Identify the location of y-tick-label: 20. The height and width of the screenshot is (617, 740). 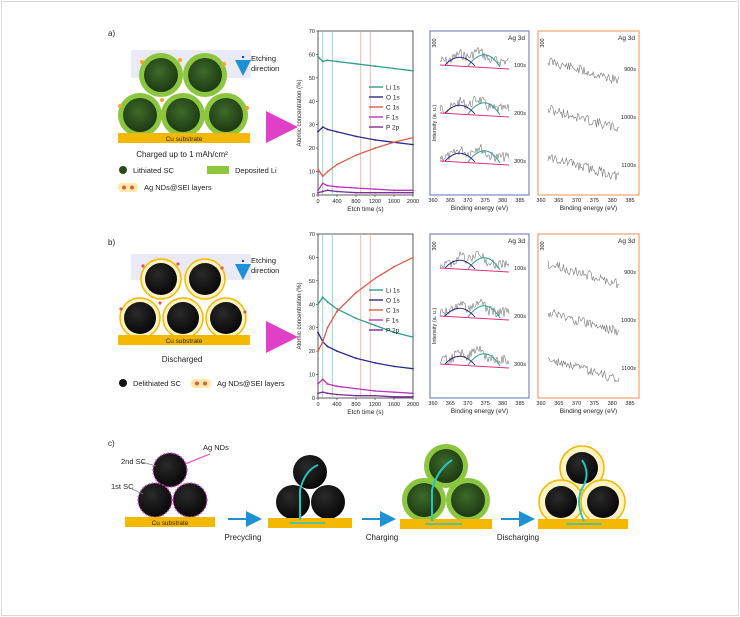
(312, 149).